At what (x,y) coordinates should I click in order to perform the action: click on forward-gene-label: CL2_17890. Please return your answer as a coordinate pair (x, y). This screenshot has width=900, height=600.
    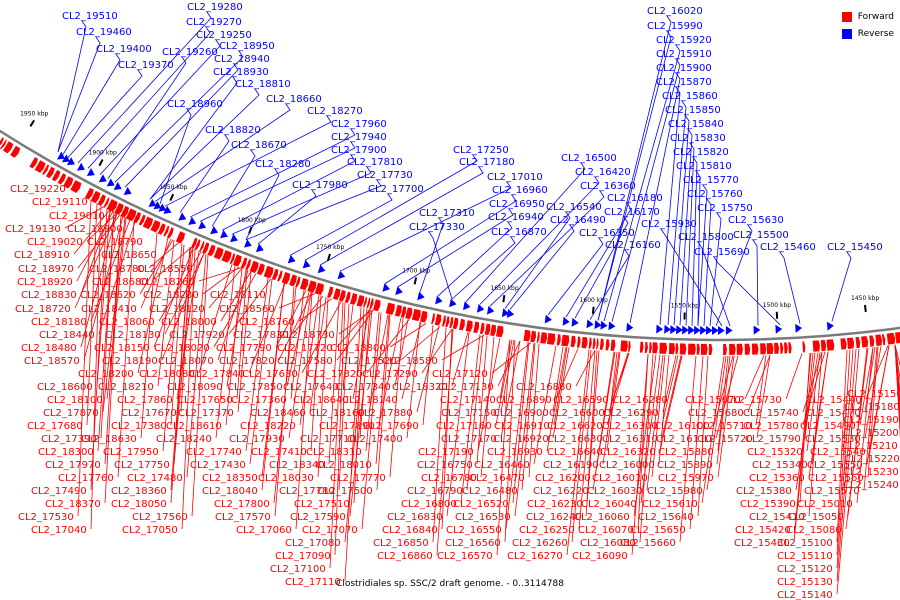
    Looking at the image, I should click on (347, 426).